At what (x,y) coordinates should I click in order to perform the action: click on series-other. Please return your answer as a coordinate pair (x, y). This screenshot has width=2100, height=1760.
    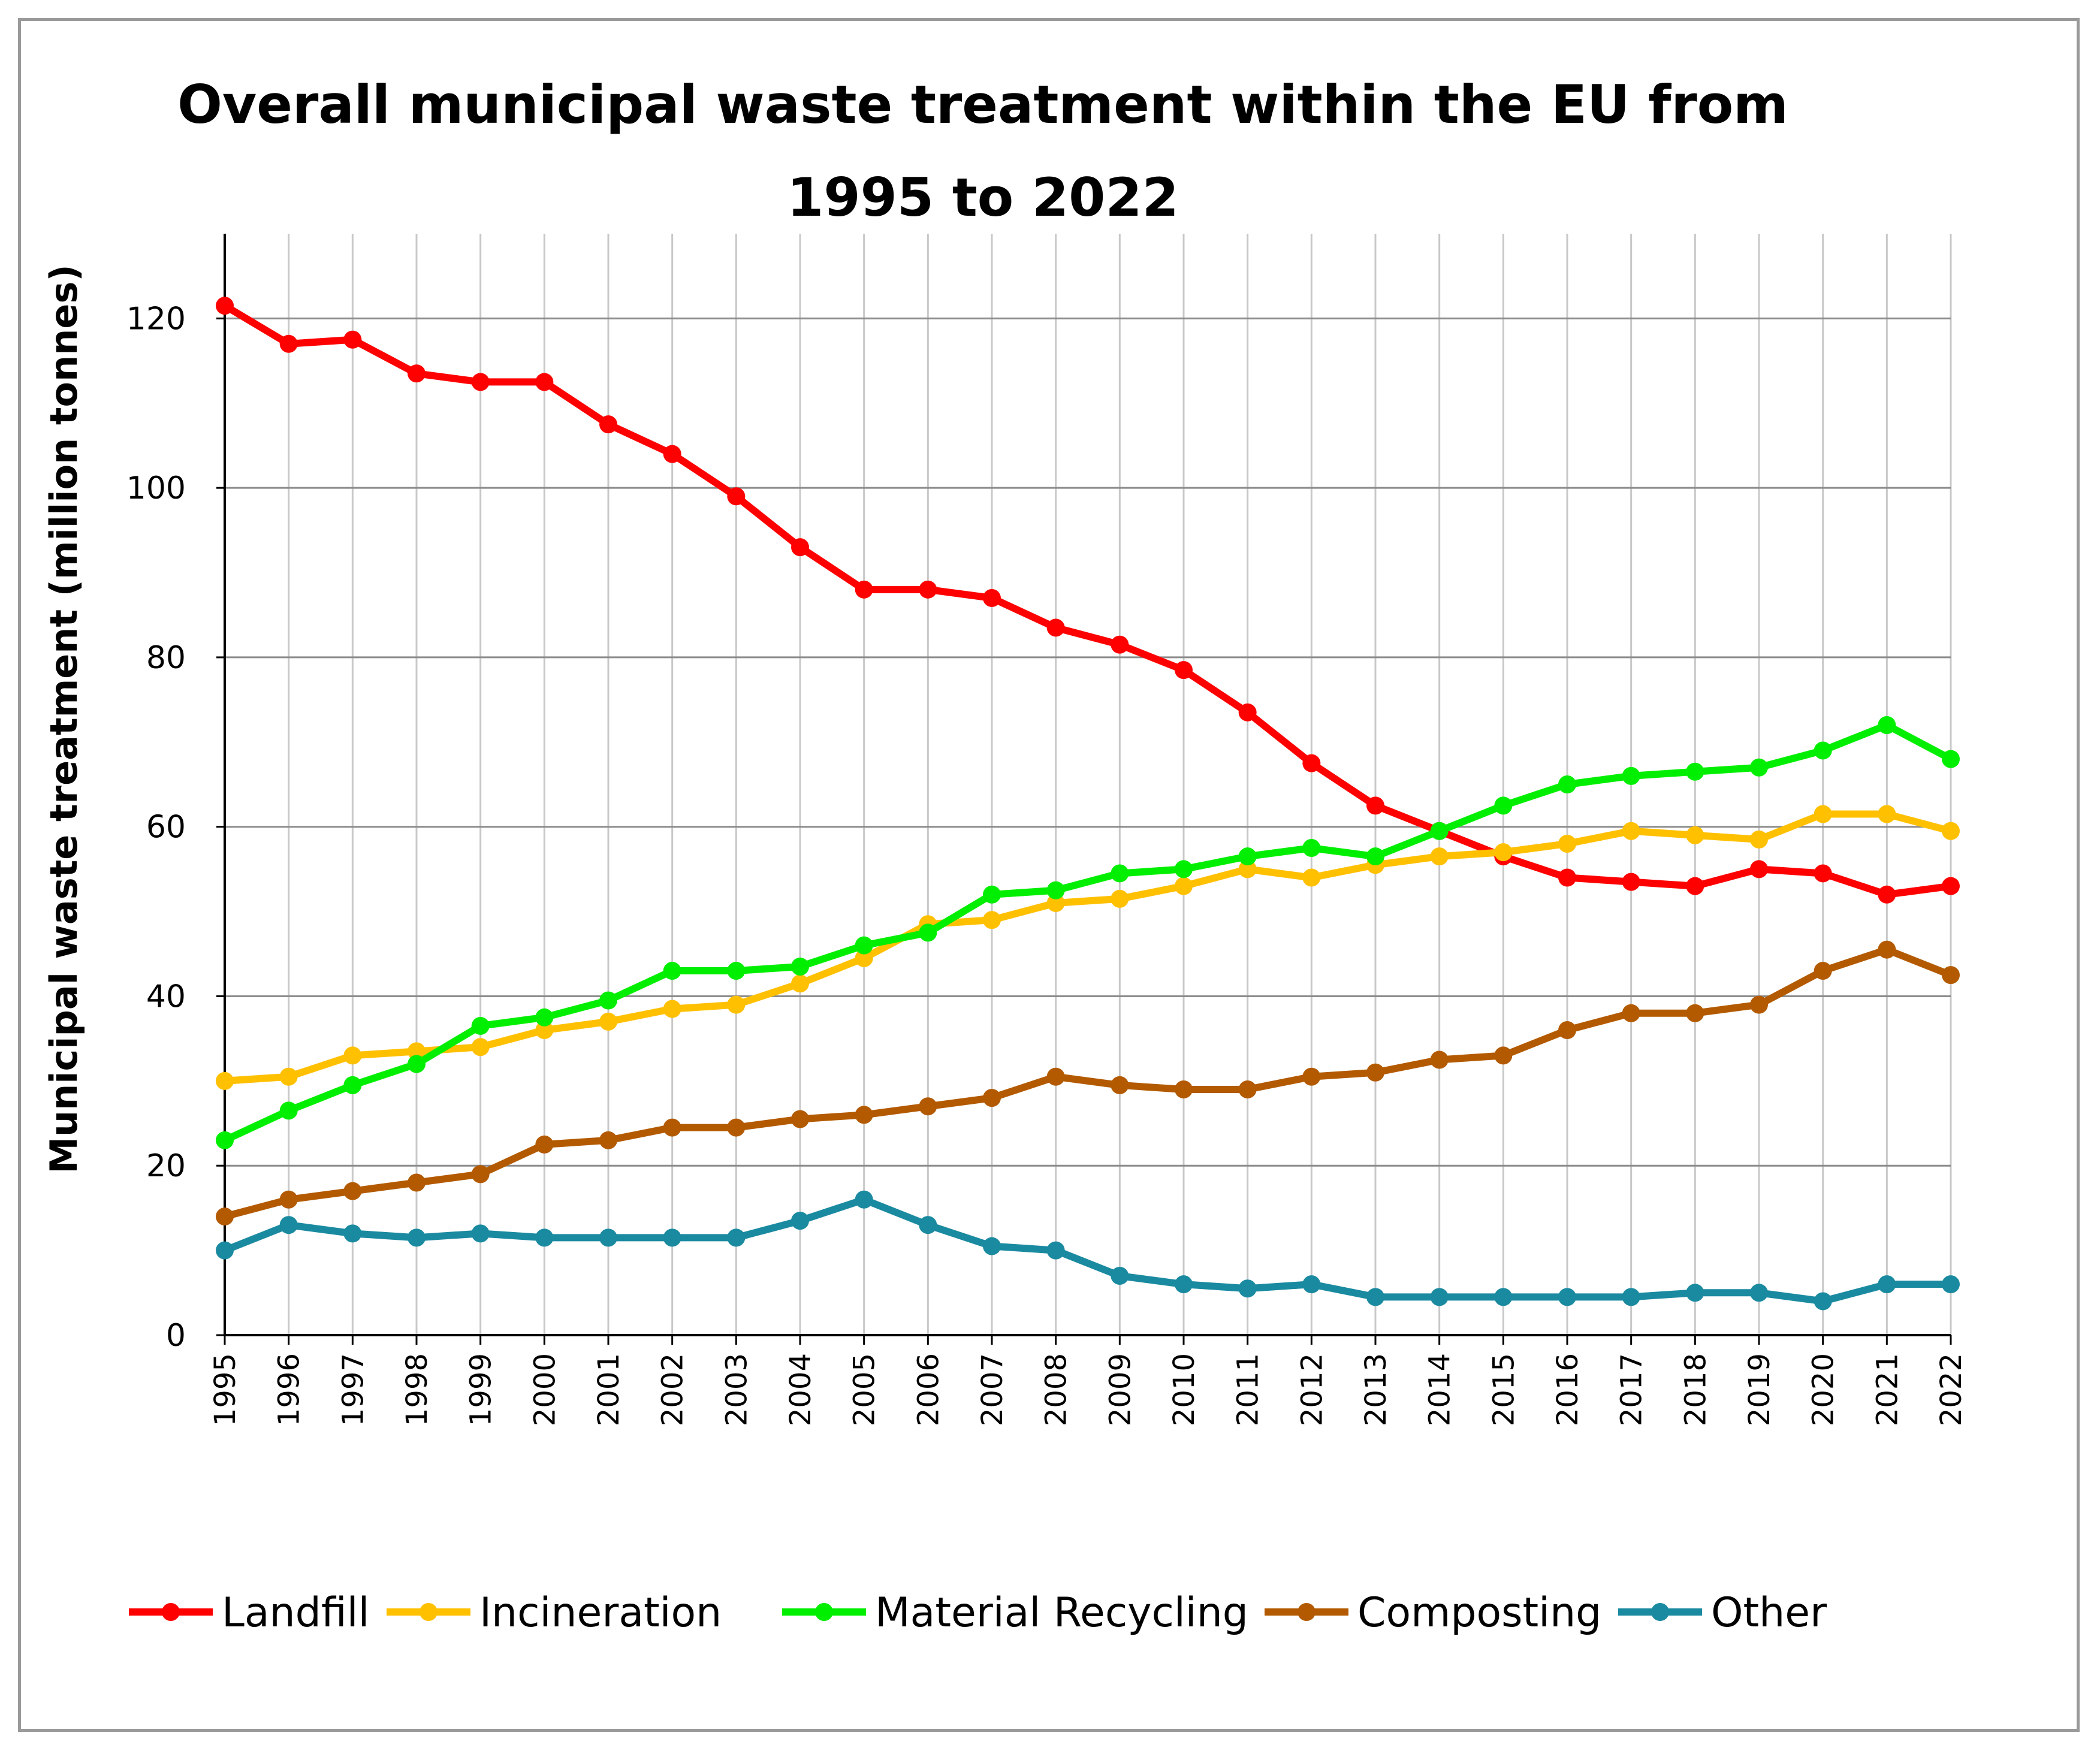
    Looking at the image, I should click on (1088, 1250).